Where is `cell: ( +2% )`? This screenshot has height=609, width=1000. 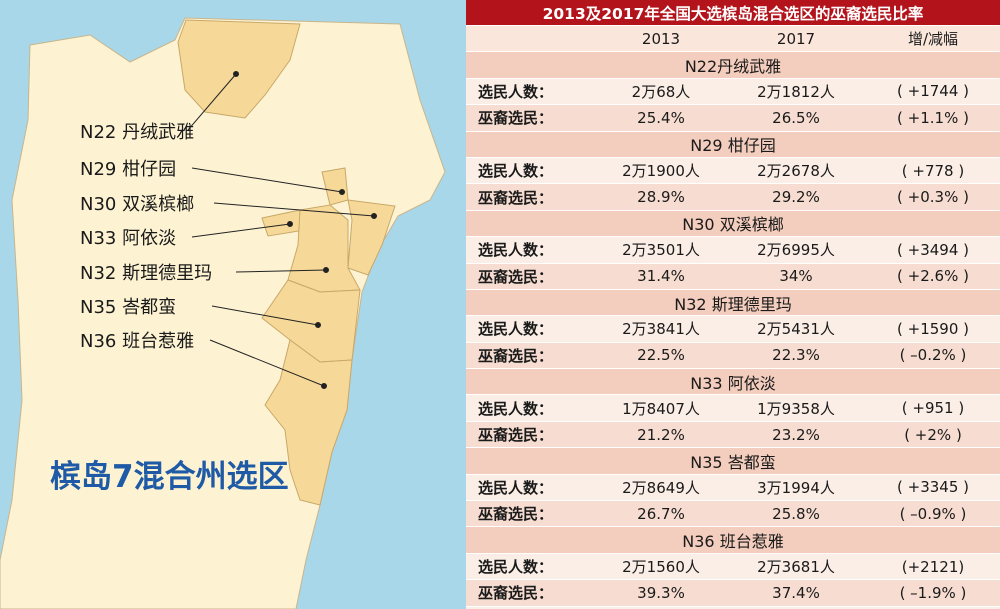 cell: ( +2% ) is located at coordinates (933, 434).